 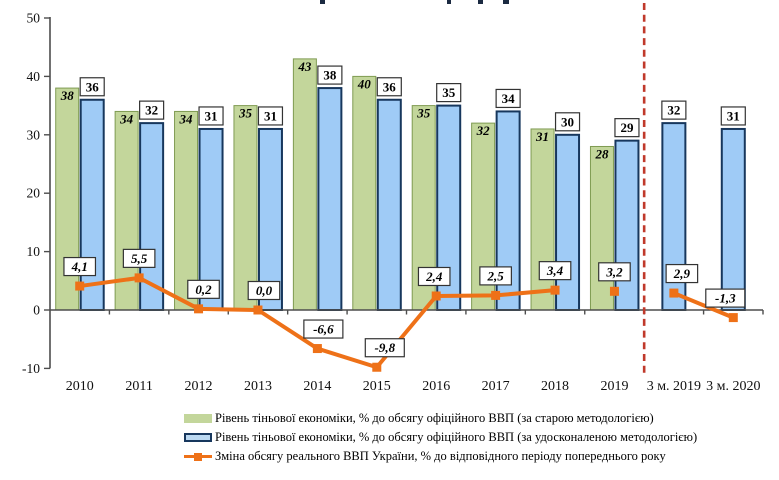 I want to click on line-label-3 м. 2019: 2,9, so click(x=682, y=273).